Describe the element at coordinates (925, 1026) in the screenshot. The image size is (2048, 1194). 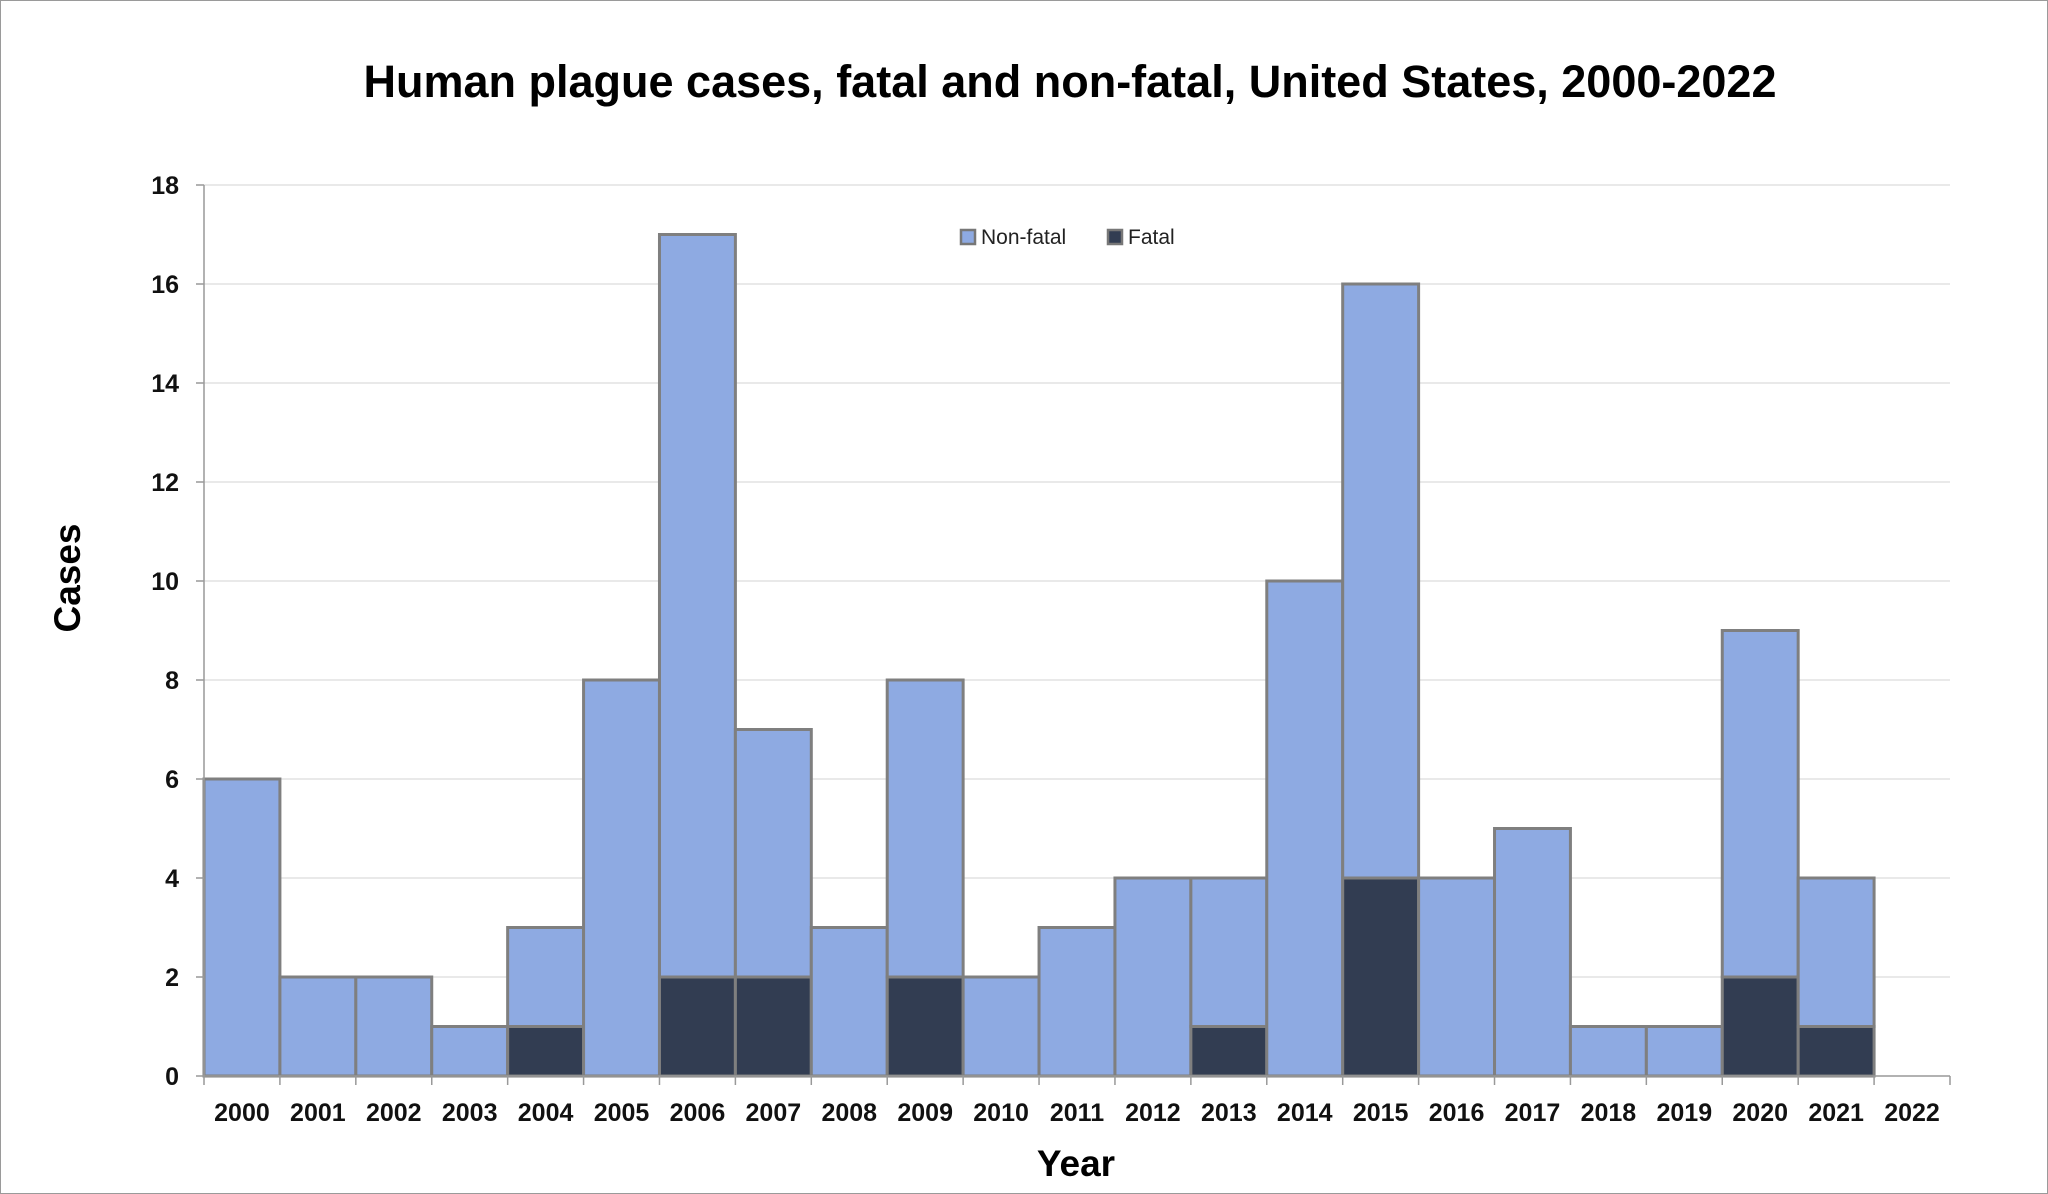
I see `bar-fatal-2009` at that location.